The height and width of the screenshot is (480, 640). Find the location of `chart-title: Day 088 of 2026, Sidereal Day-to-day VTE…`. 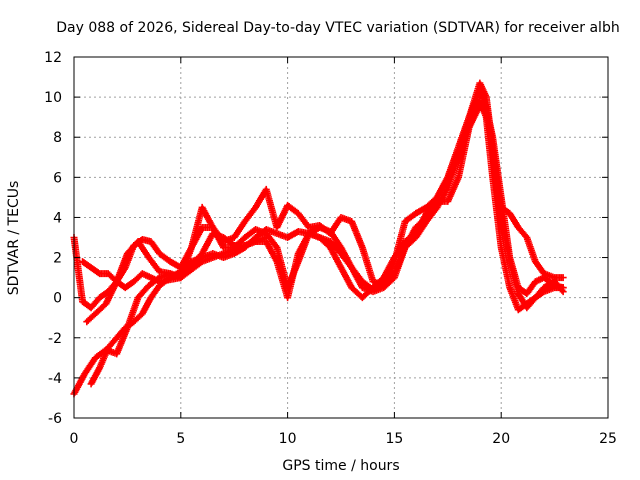

chart-title: Day 088 of 2026, Sidereal Day-to-day VTE… is located at coordinates (337, 28).